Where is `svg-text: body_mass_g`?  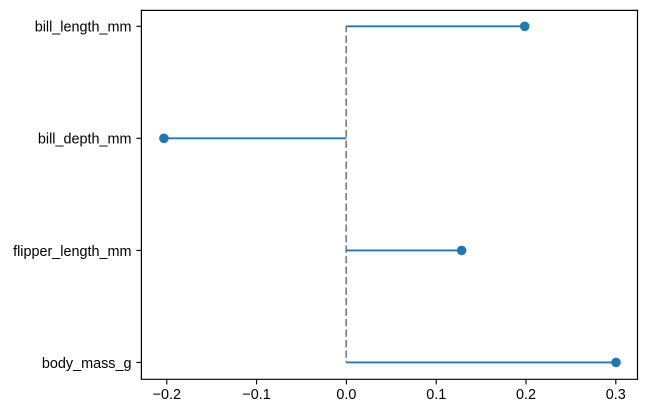
svg-text: body_mass_g is located at coordinates (87, 364).